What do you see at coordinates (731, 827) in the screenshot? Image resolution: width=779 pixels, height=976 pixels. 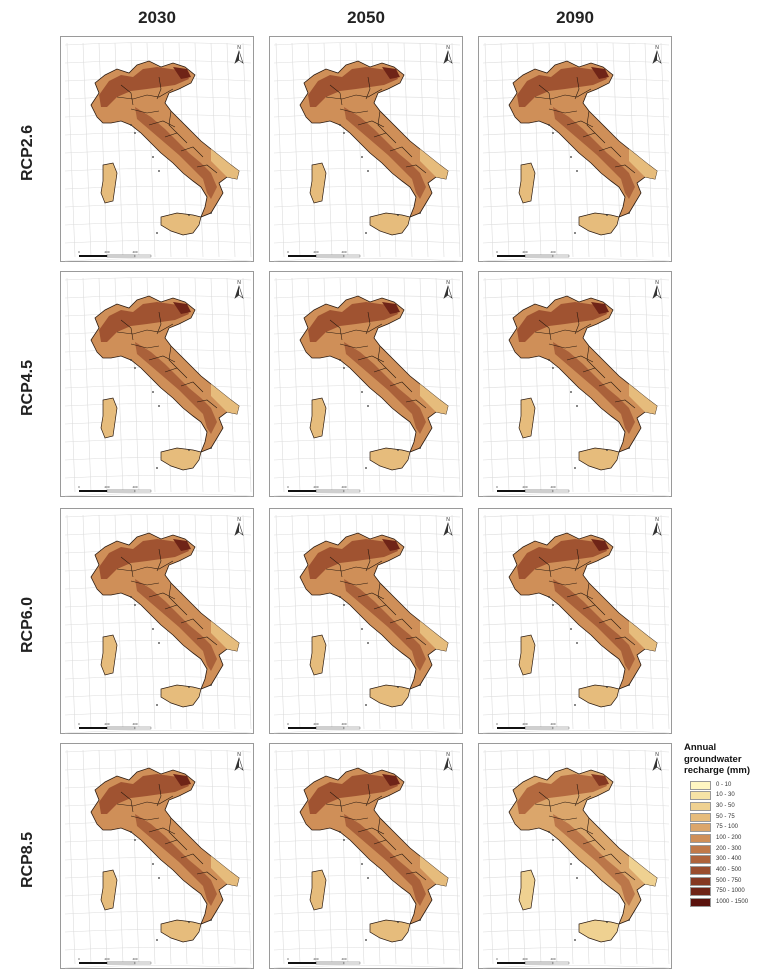 I see `legend-item: 75 - 100` at bounding box center [731, 827].